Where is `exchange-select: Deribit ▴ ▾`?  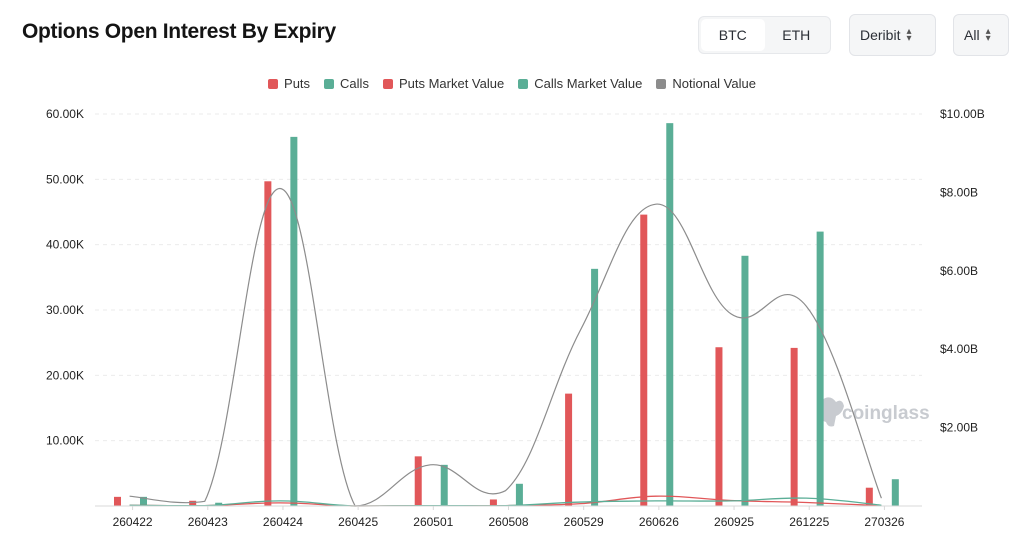
exchange-select: Deribit ▴ ▾ is located at coordinates (892, 35).